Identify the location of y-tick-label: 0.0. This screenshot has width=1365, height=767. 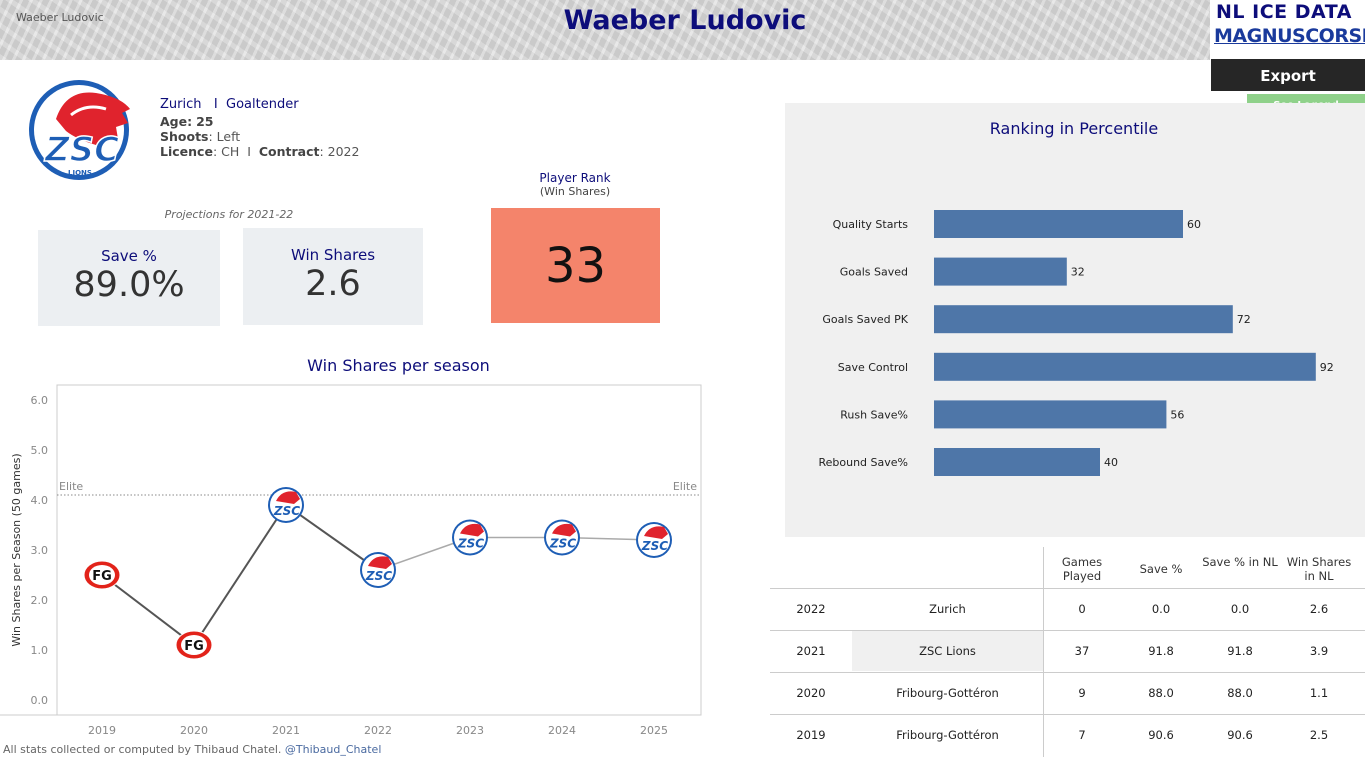
(40, 700).